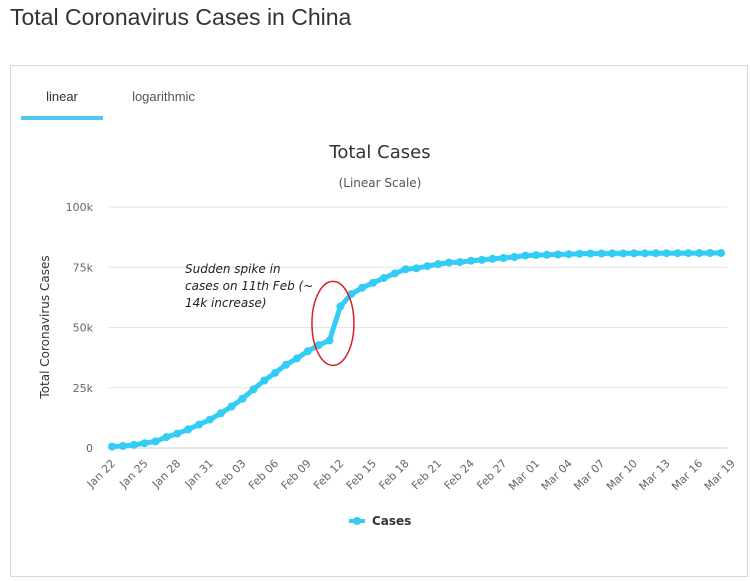 Image resolution: width=750 pixels, height=582 pixels. Describe the element at coordinates (83, 267) in the screenshot. I see `y-tick-label: 75k` at that location.